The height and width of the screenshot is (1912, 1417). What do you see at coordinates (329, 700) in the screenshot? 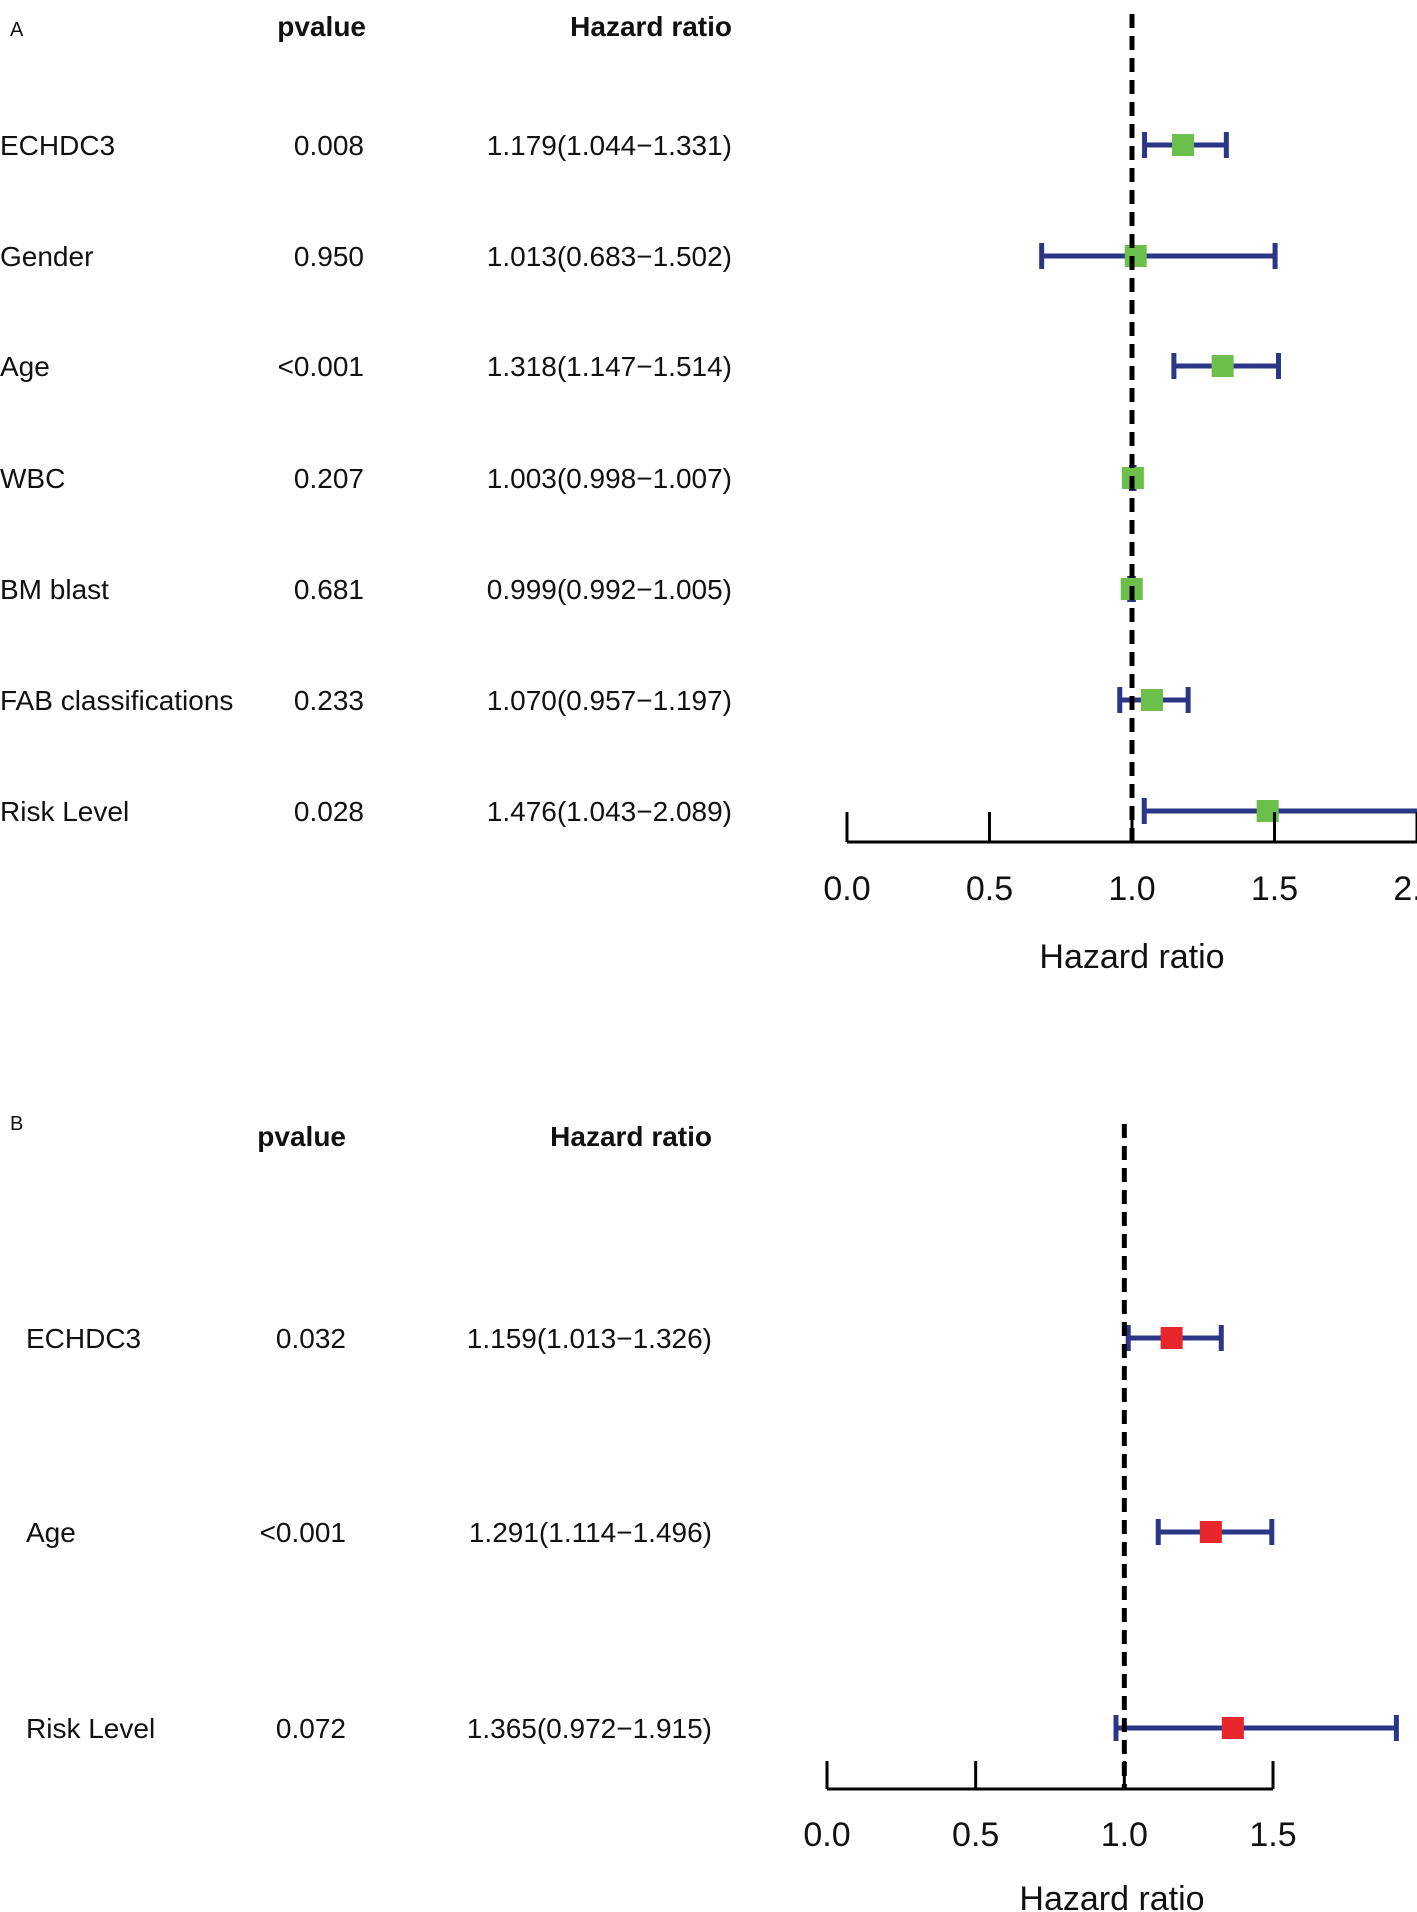
I see `pvalue-cell: 0.233` at bounding box center [329, 700].